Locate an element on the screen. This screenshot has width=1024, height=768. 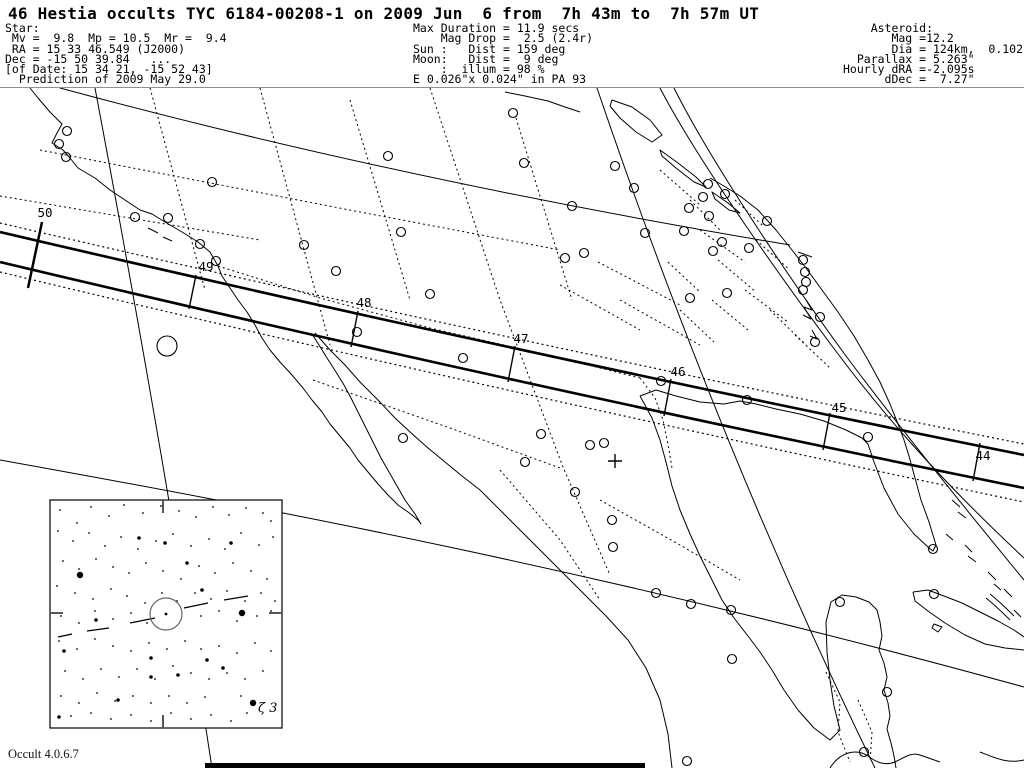
path-minute-label: 48 is located at coordinates (363, 302).